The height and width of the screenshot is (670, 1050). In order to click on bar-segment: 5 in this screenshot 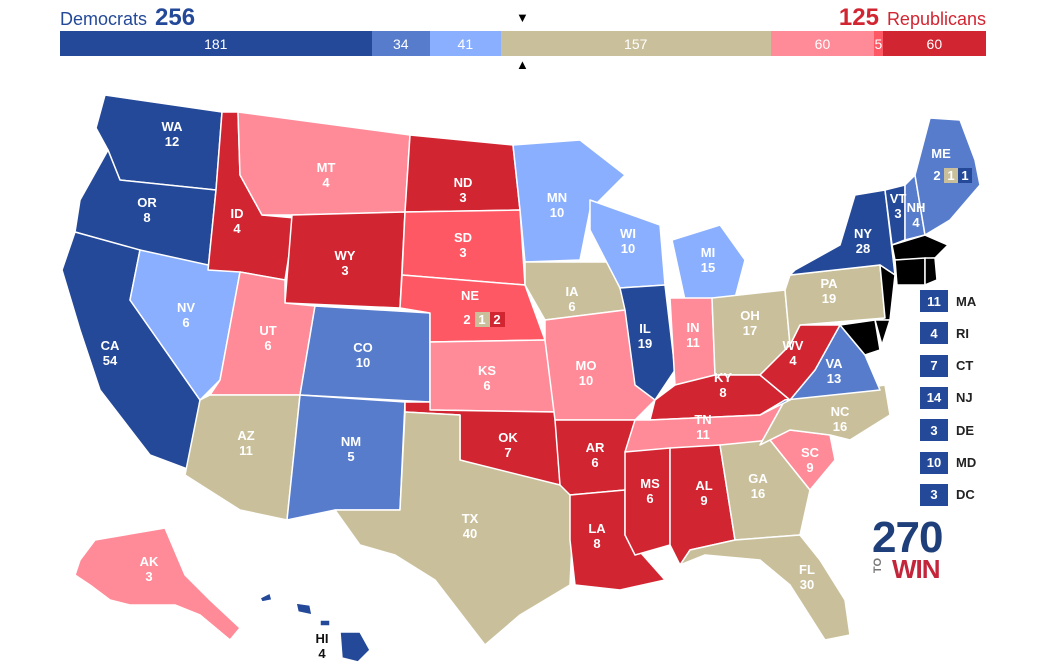, I will do `click(878, 43)`.